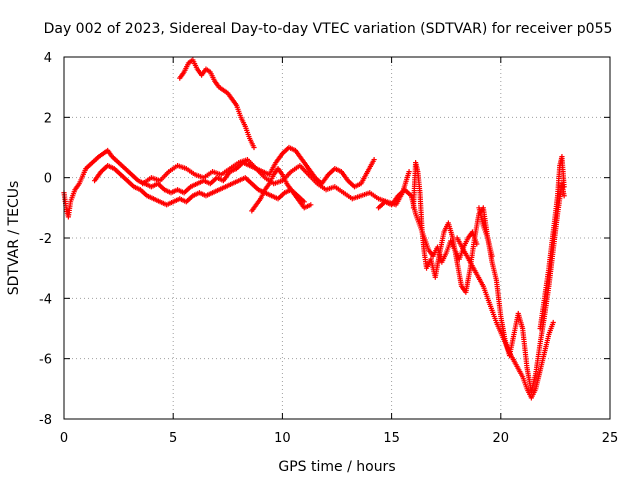 This screenshot has height=480, width=640. I want to click on x-tick-label: 25, so click(610, 438).